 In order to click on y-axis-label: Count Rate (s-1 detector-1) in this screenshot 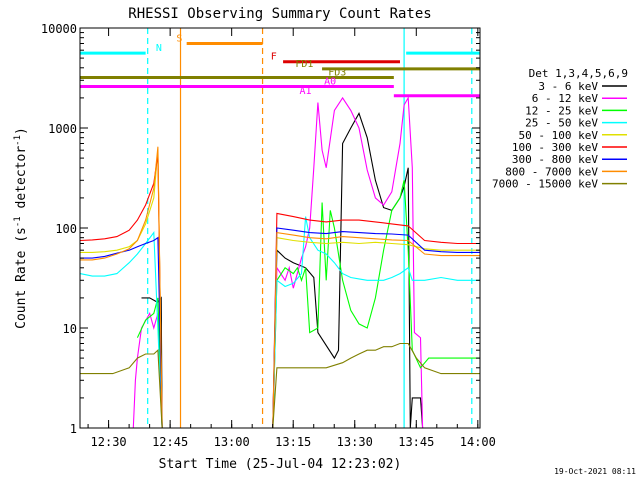, I will do `click(21, 228)`.